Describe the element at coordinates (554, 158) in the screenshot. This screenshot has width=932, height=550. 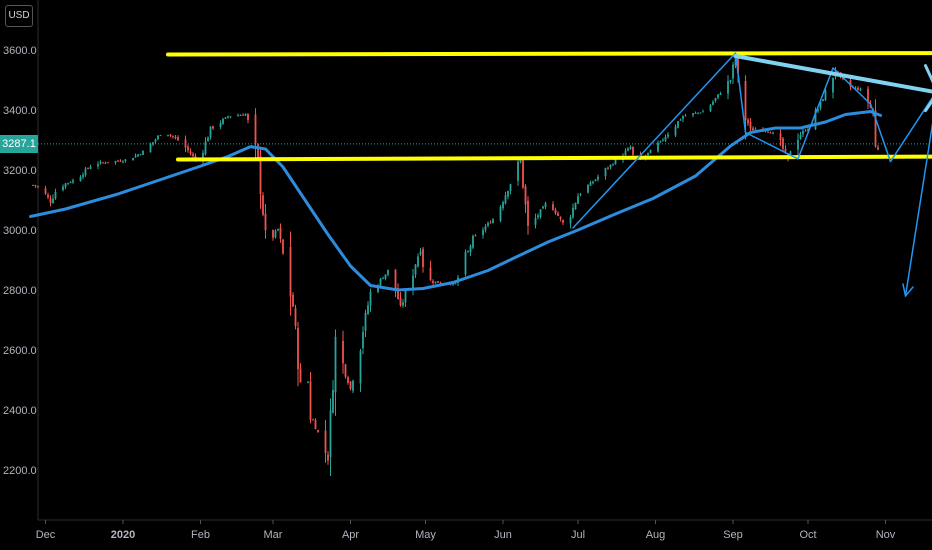
I see `support-line` at that location.